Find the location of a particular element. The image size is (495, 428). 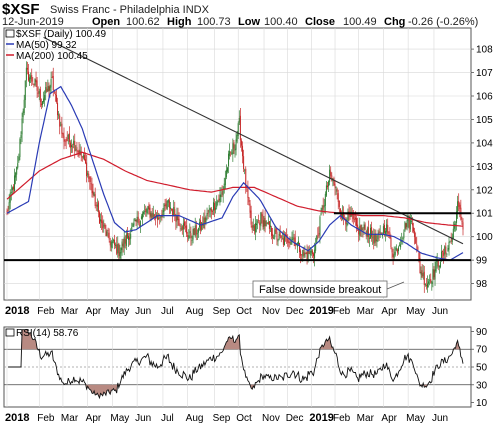

price-x-tick-label: Oct is located at coordinates (244, 311).